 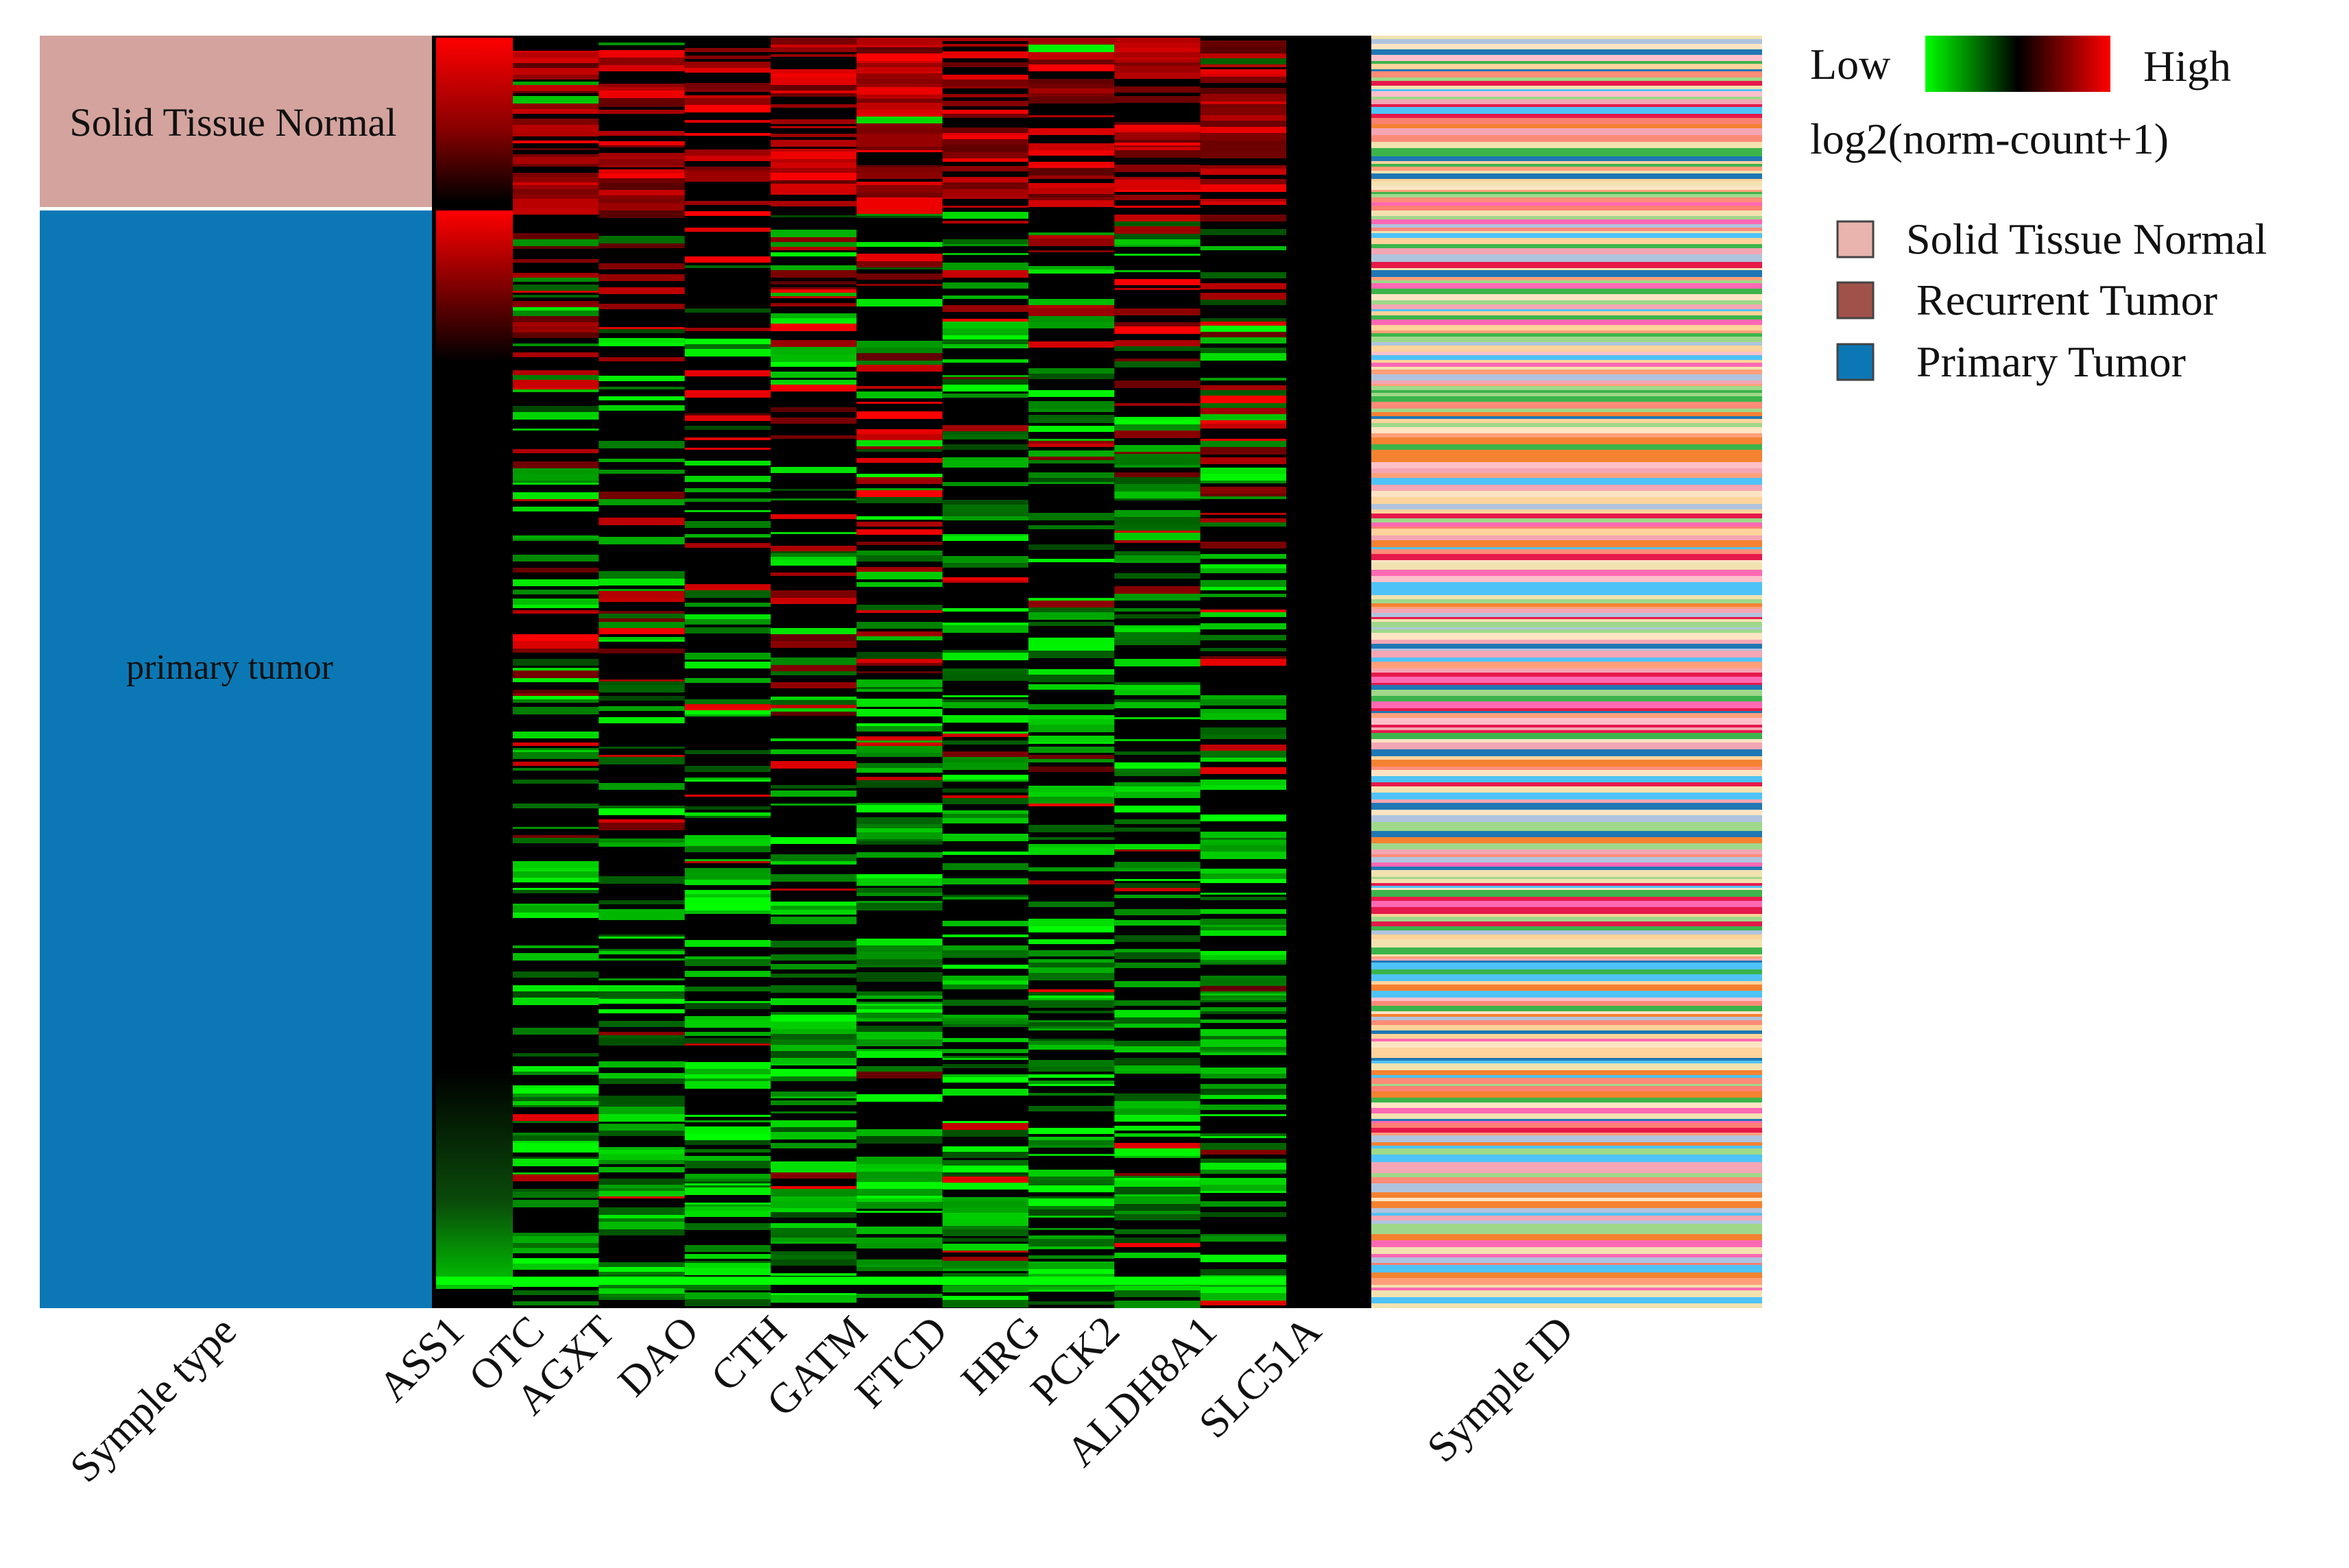 I want to click on scale-low-label: Low, so click(x=1850, y=64).